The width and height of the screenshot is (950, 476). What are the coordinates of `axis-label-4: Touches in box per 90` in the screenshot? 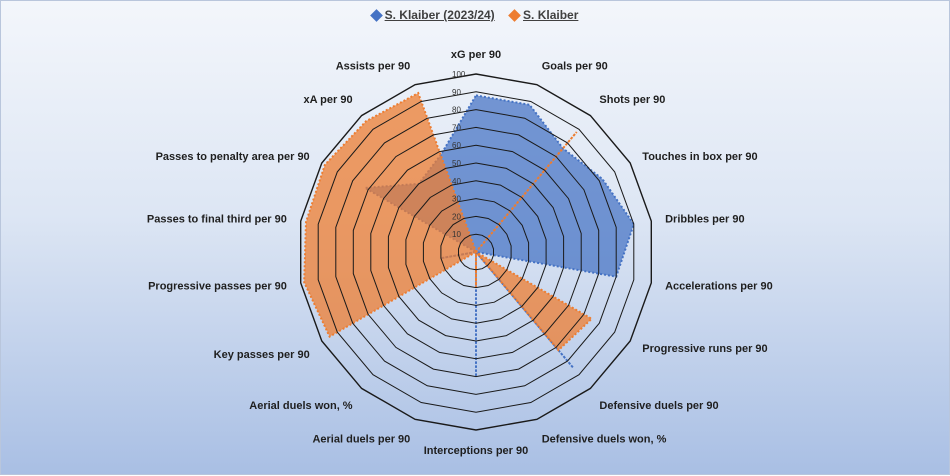 It's located at (699, 157).